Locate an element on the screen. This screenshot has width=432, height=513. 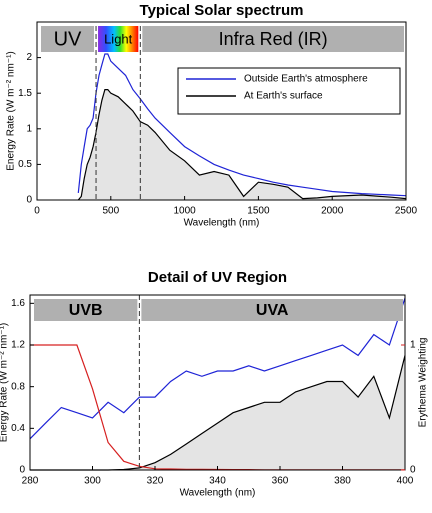
y2-tick-label: 0 is located at coordinates (413, 470).